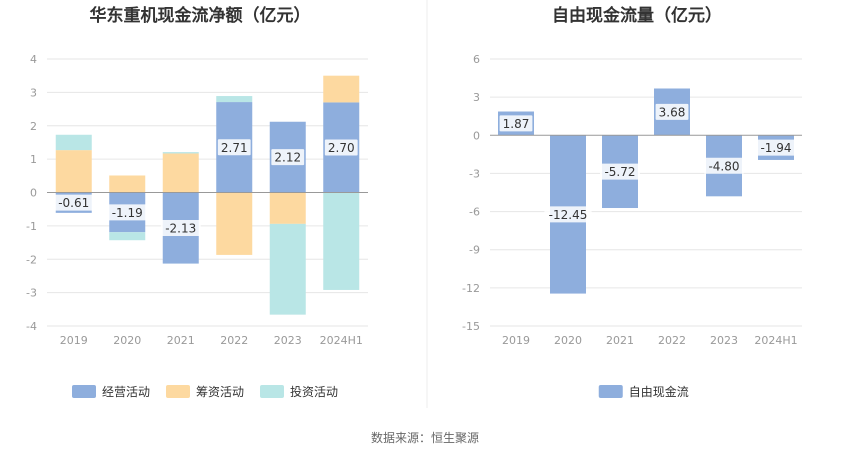 The width and height of the screenshot is (850, 459). What do you see at coordinates (474, 250) in the screenshot?
I see `y-tick-label: -9` at bounding box center [474, 250].